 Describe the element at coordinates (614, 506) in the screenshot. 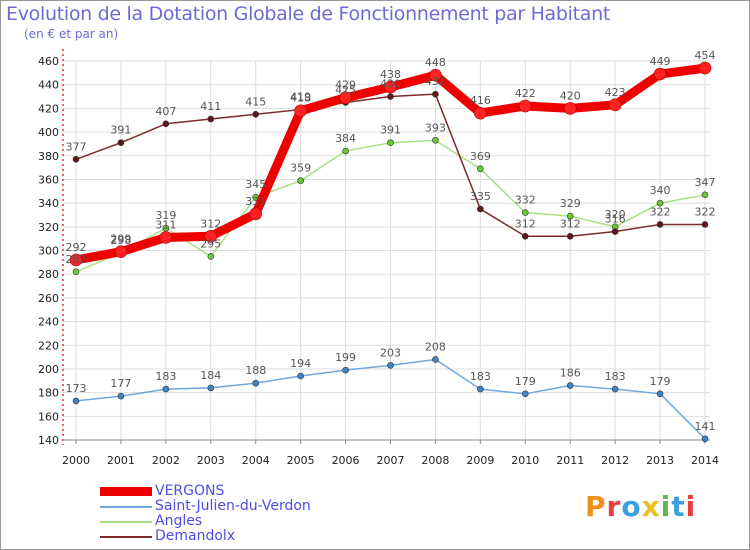

I see `logo-letter: r` at that location.